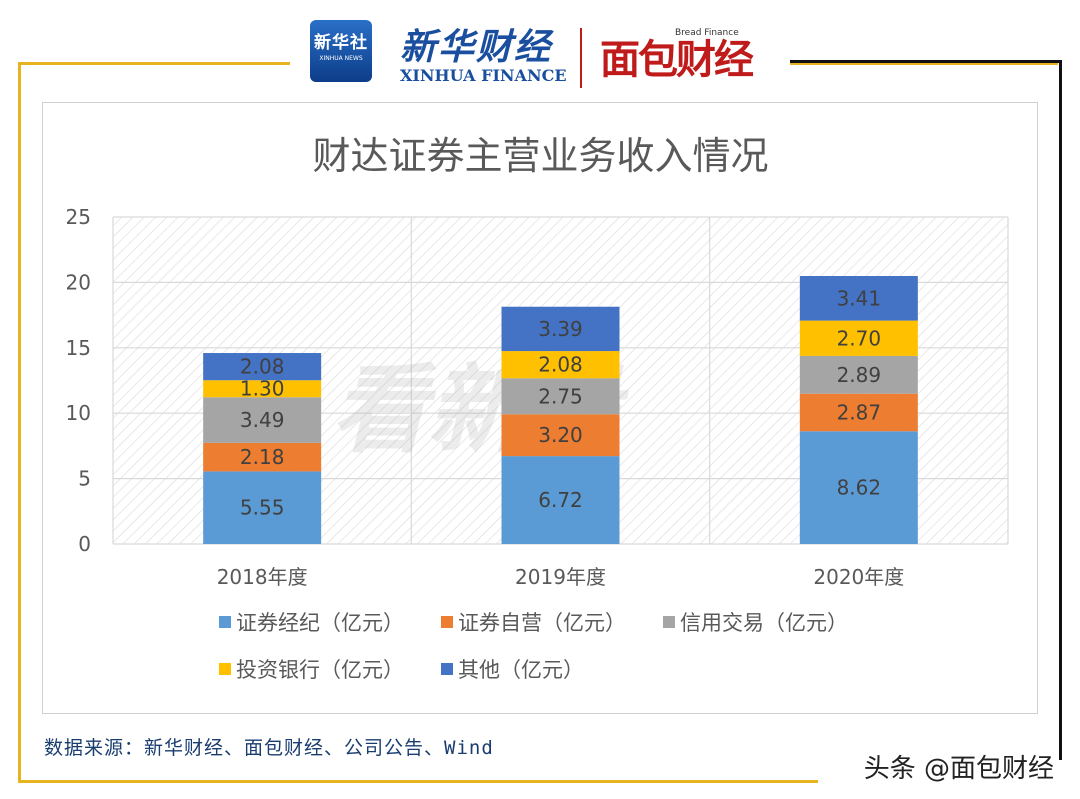 This screenshot has width=1080, height=799. What do you see at coordinates (78, 348) in the screenshot?
I see `y-tick-label: 15` at bounding box center [78, 348].